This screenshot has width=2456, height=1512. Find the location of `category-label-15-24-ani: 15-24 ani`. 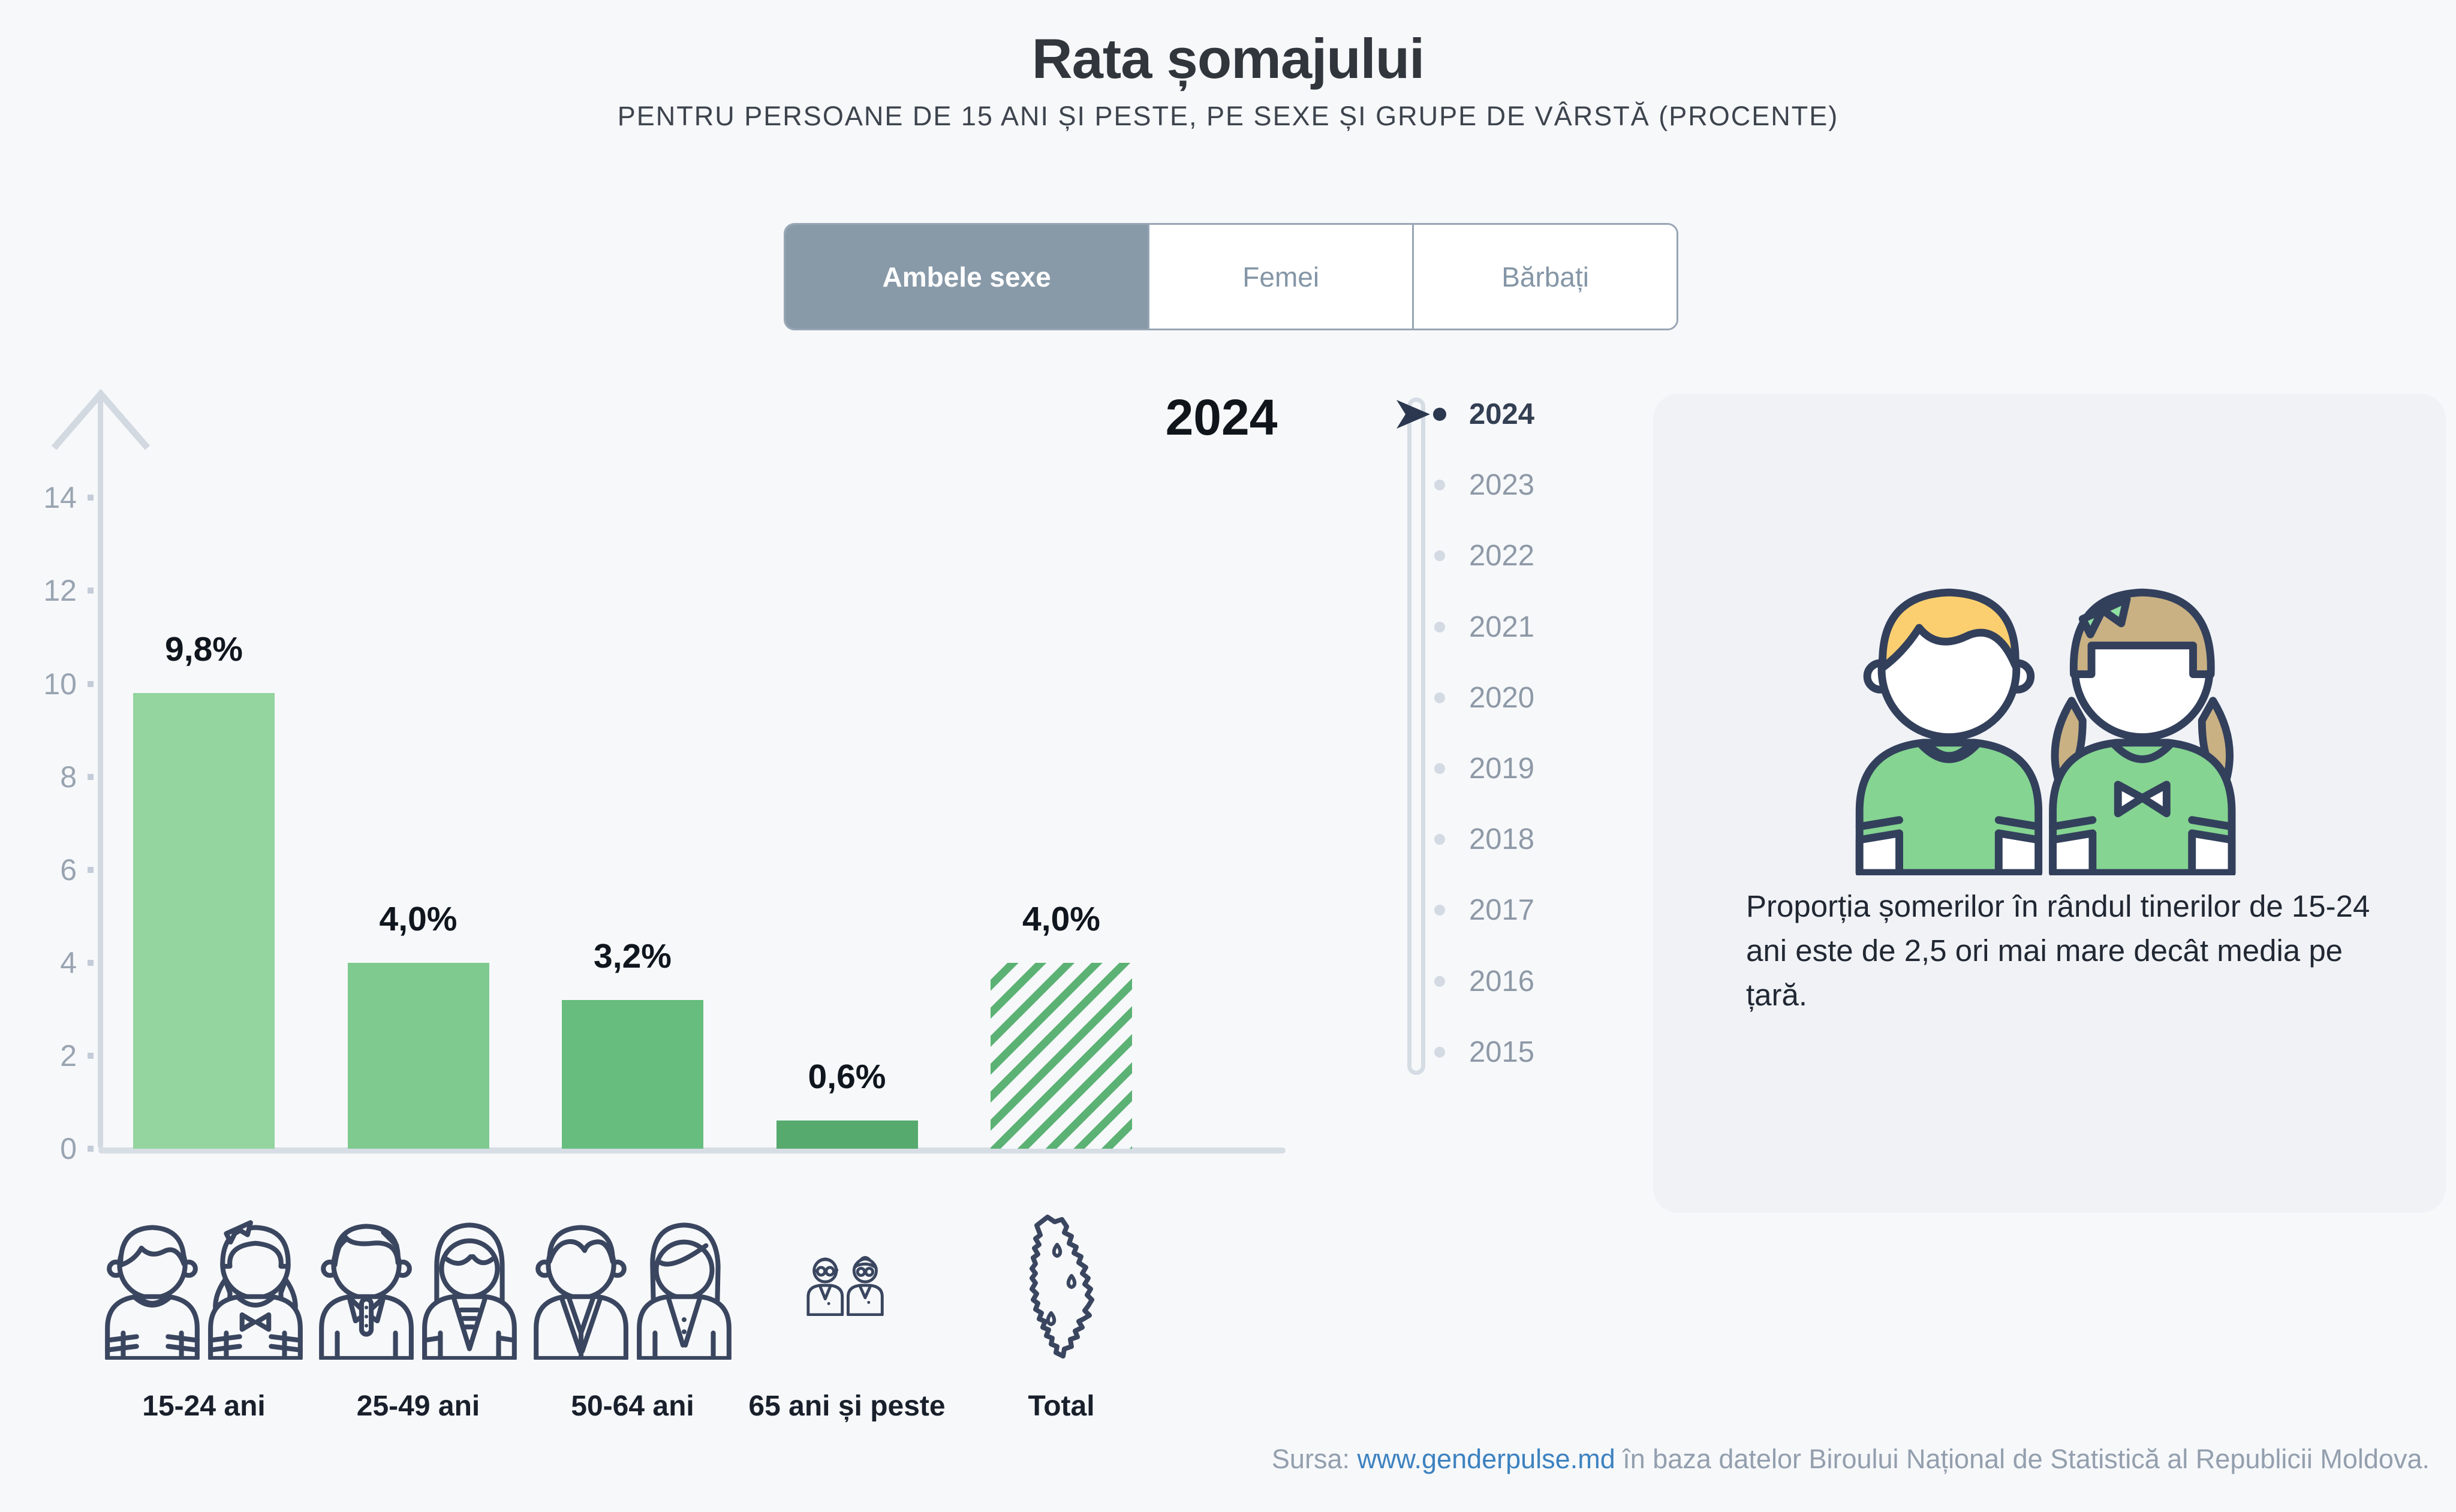

category-label-15-24-ani: 15-24 ani is located at coordinates (204, 1406).